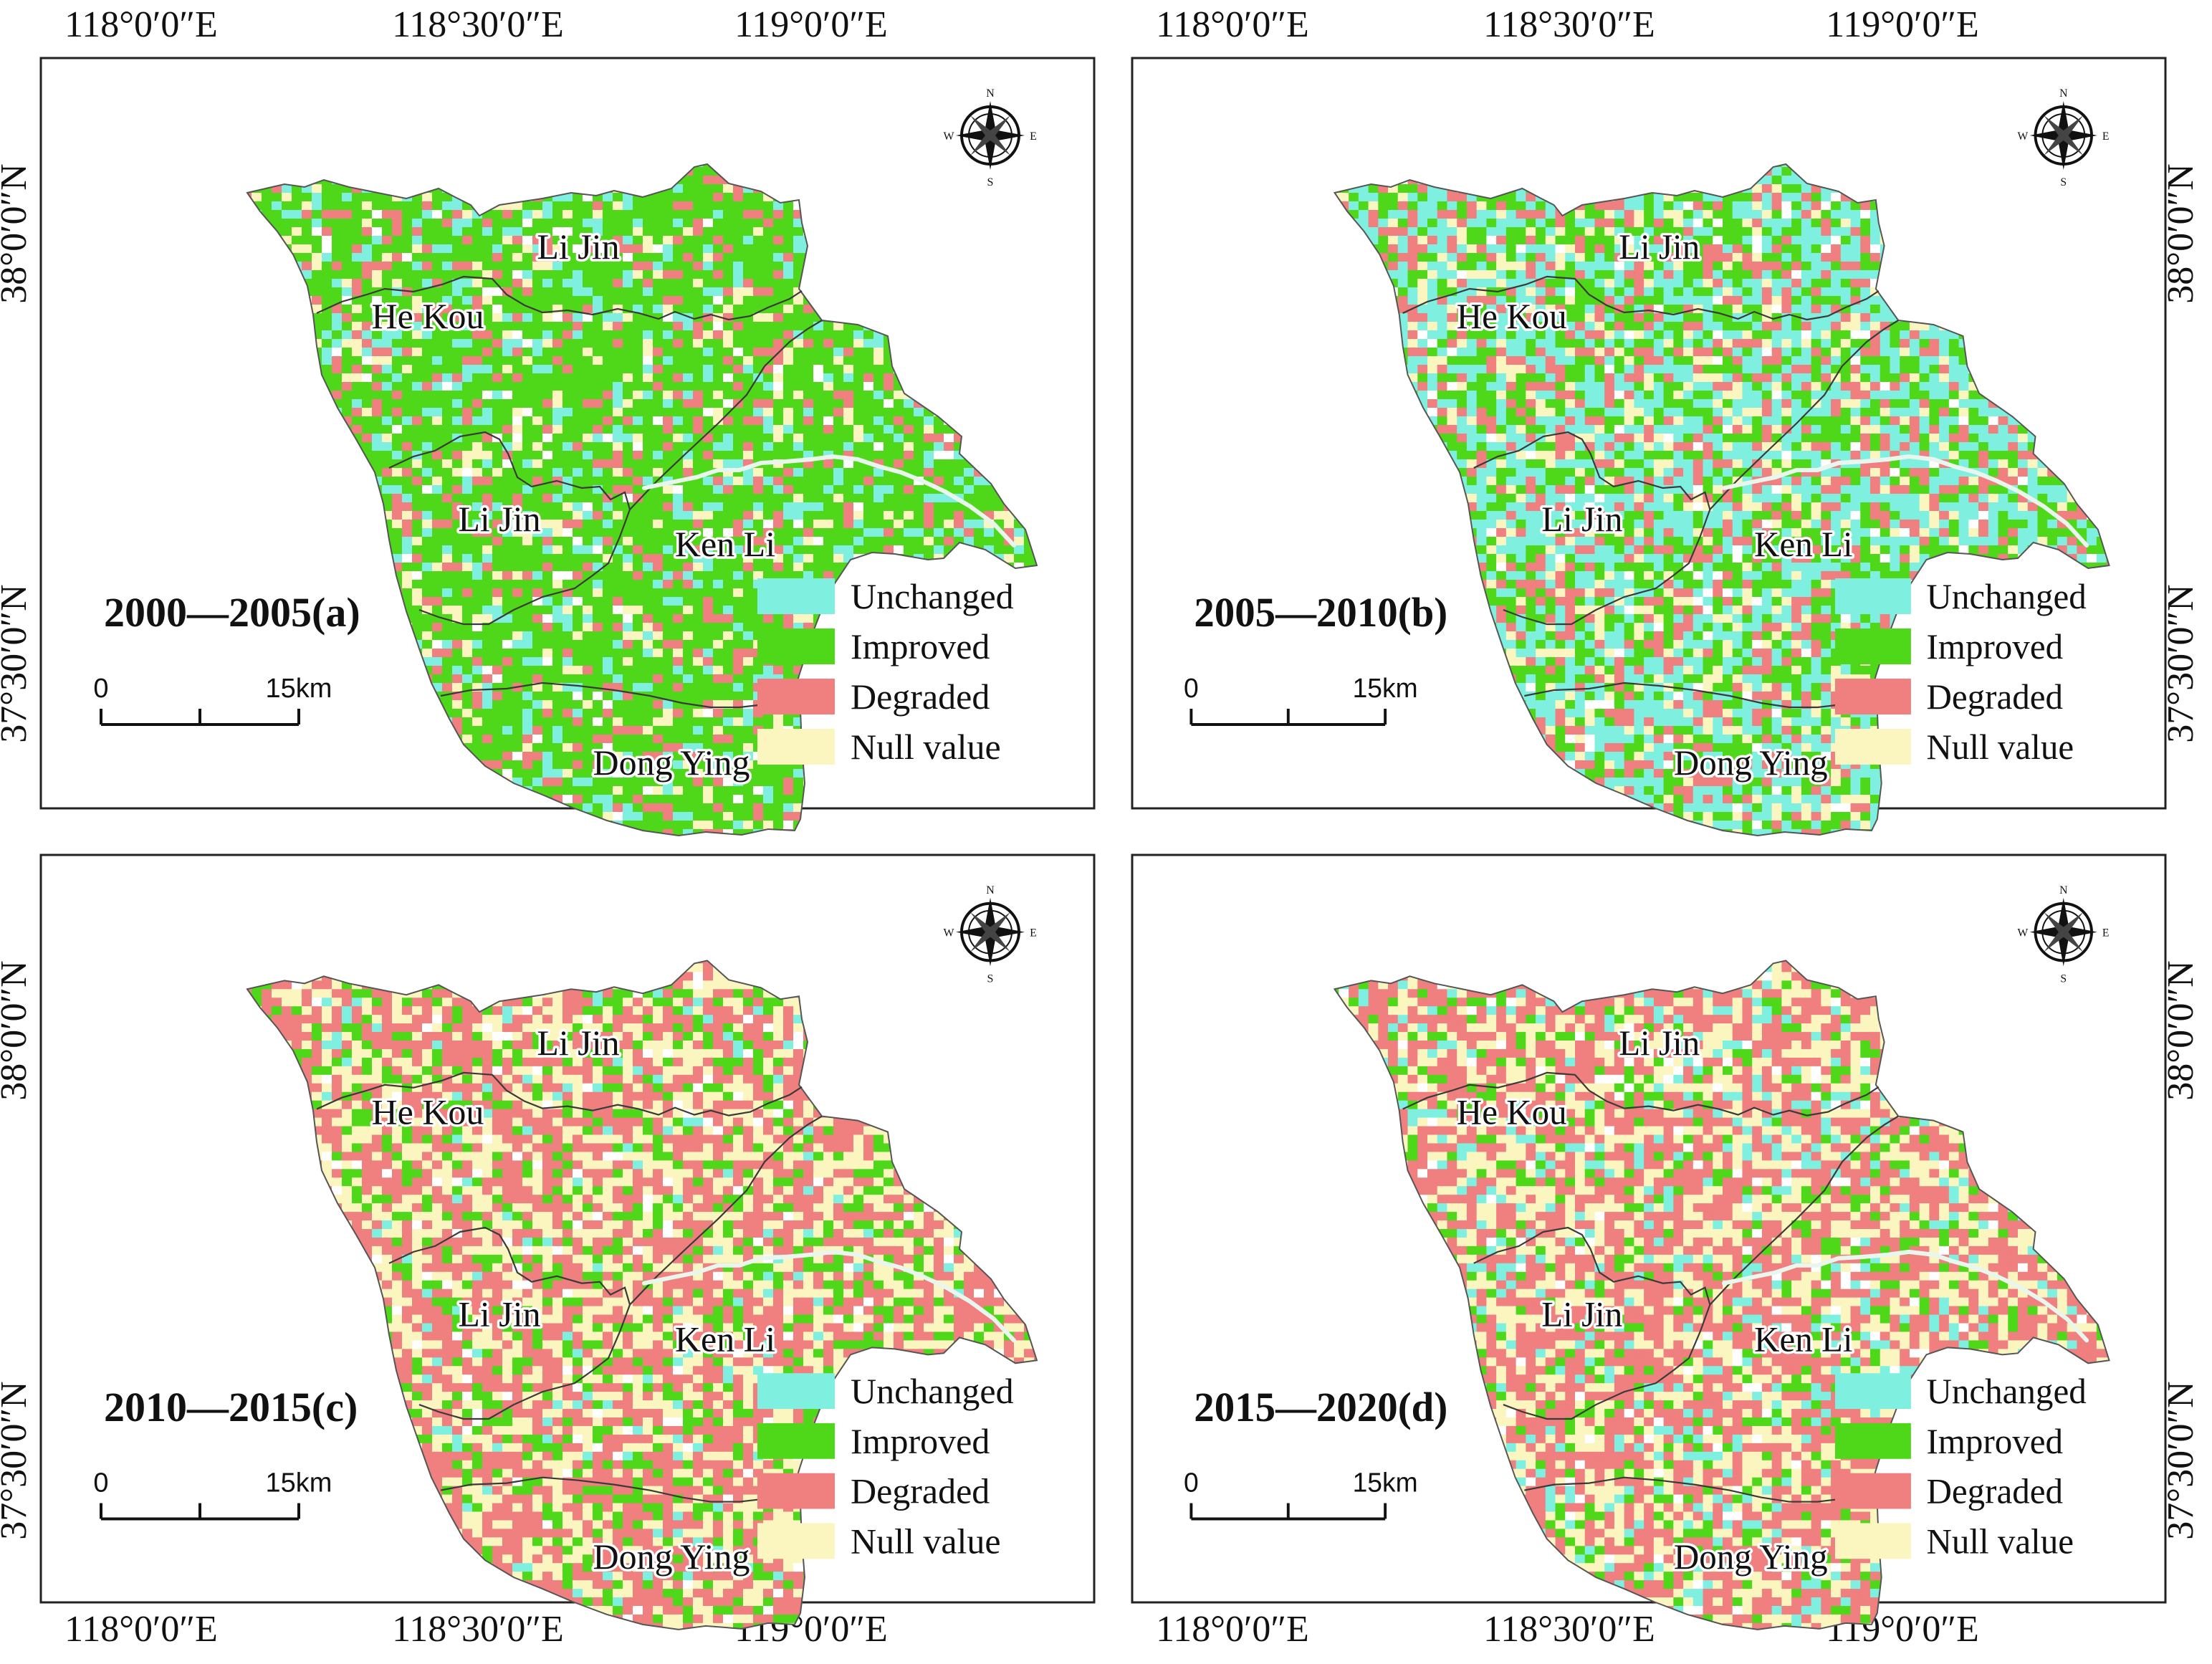 The image size is (2212, 1664). I want to click on panel-title: 2015—2020(d), so click(1321, 1407).